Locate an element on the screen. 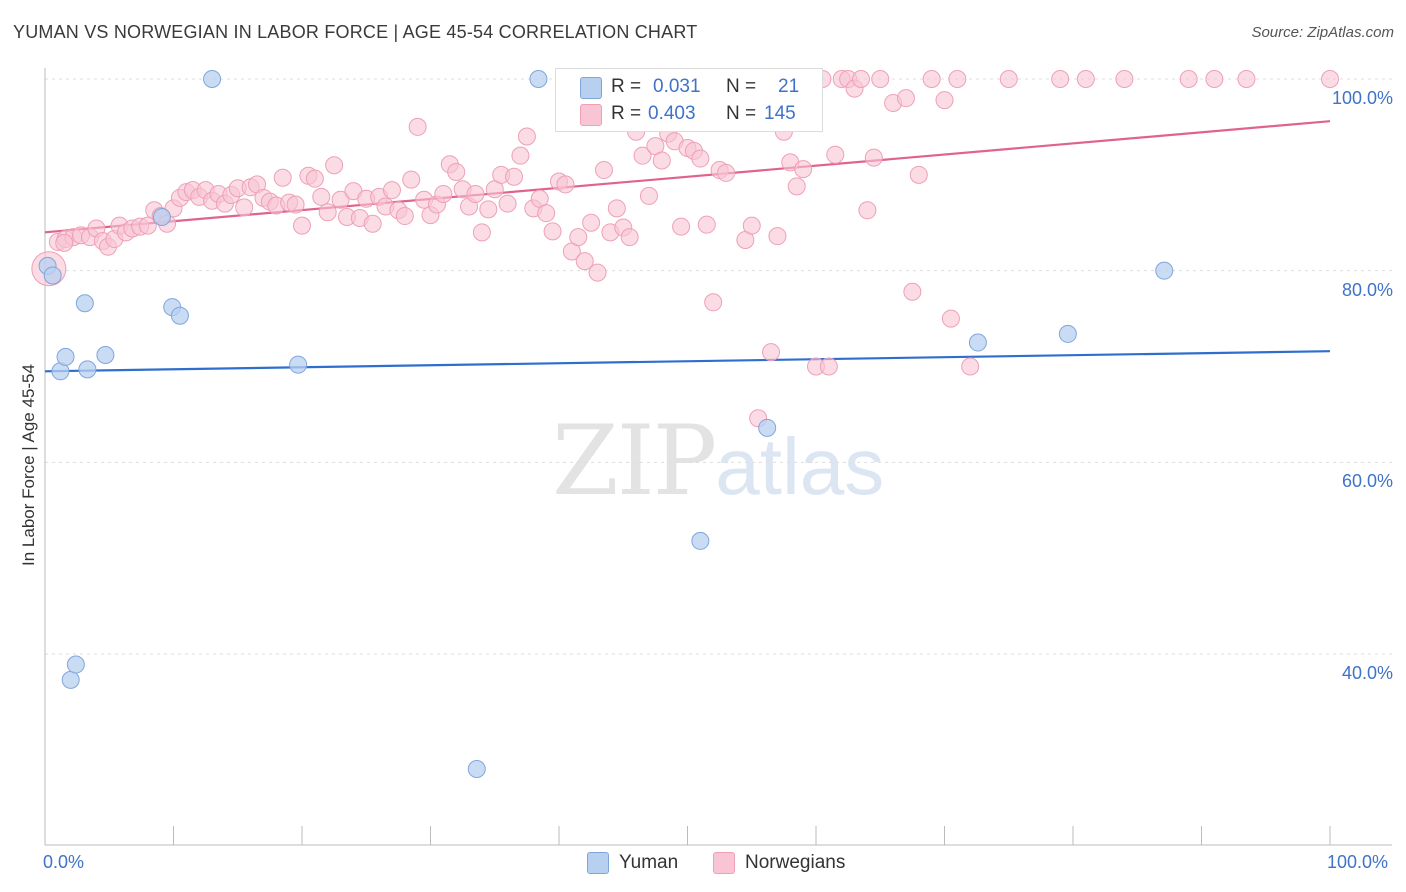 Image resolution: width=1406 pixels, height=892 pixels. bottom-legend-swatch-yuman is located at coordinates (598, 863).